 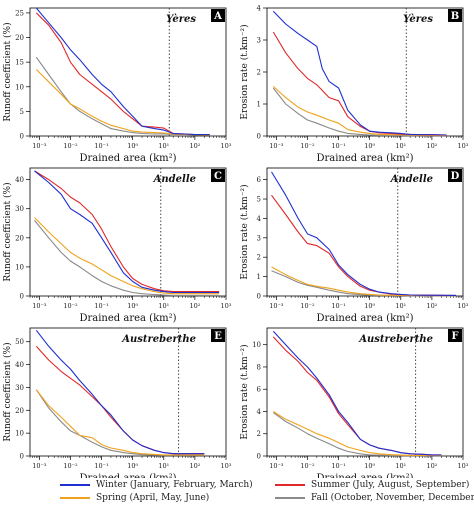 I want to click on panel-letter: E, so click(x=218, y=336).